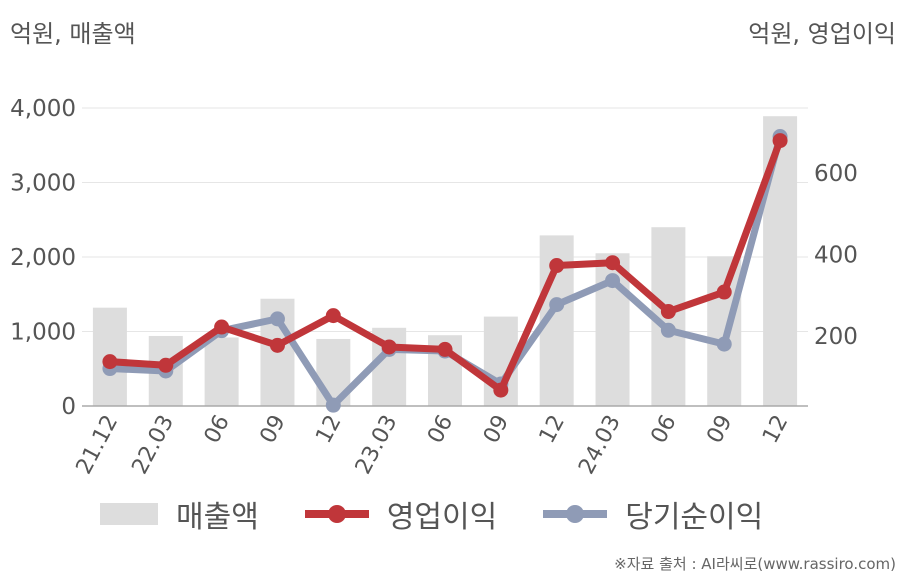 Image resolution: width=908 pixels, height=580 pixels. Describe the element at coordinates (217, 517) in the screenshot. I see `legend-label: 매출액` at that location.